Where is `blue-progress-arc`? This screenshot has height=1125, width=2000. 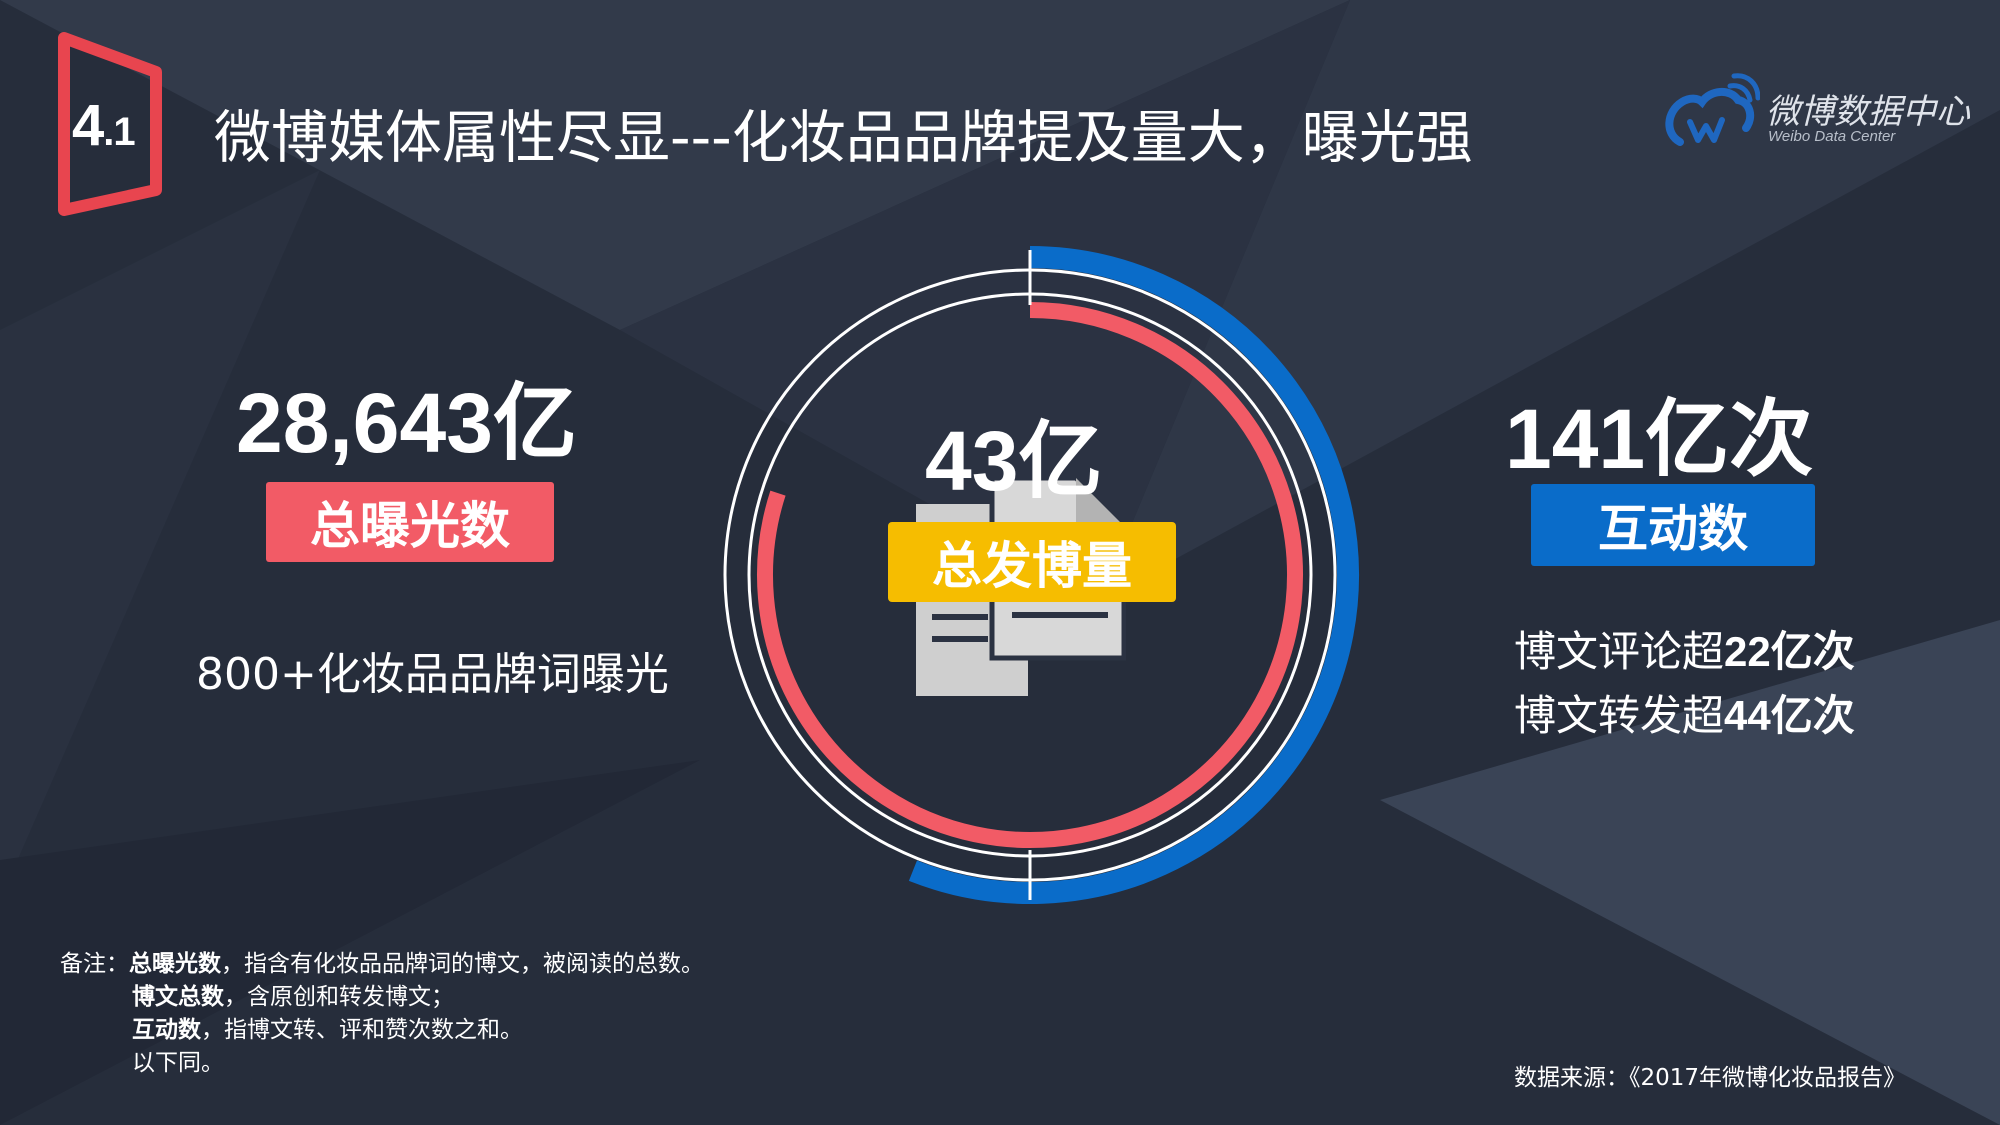 blue-progress-arc is located at coordinates (1133, 575).